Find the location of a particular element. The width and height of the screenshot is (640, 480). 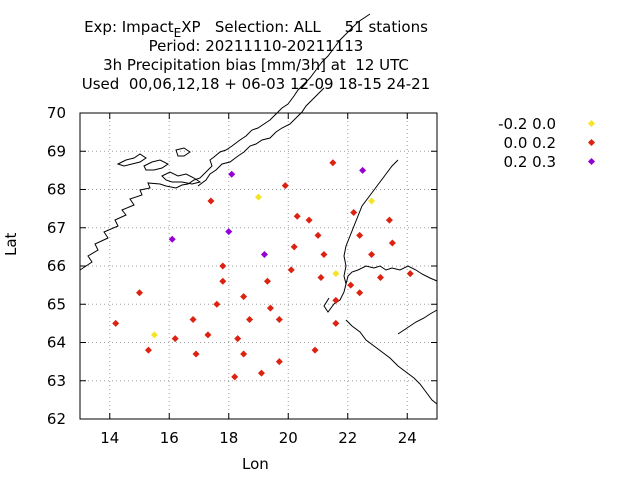

title-period: Period: 20211110-20211113 is located at coordinates (256, 46).